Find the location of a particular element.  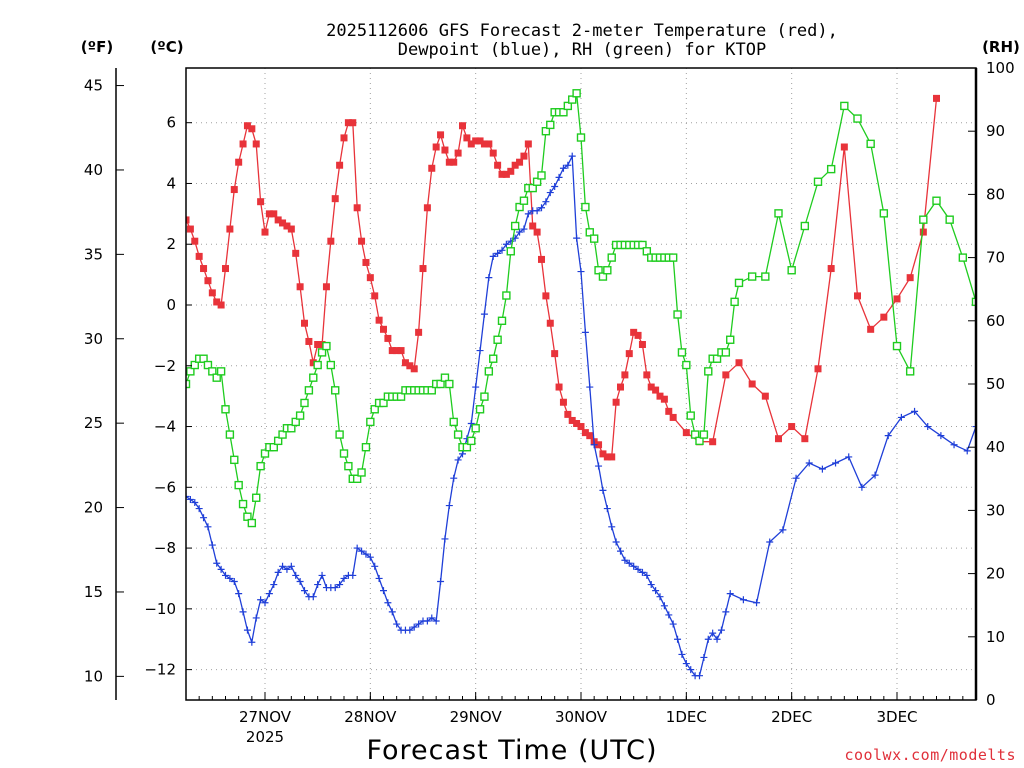

celsius-tick-label: 4 is located at coordinates (171, 183).